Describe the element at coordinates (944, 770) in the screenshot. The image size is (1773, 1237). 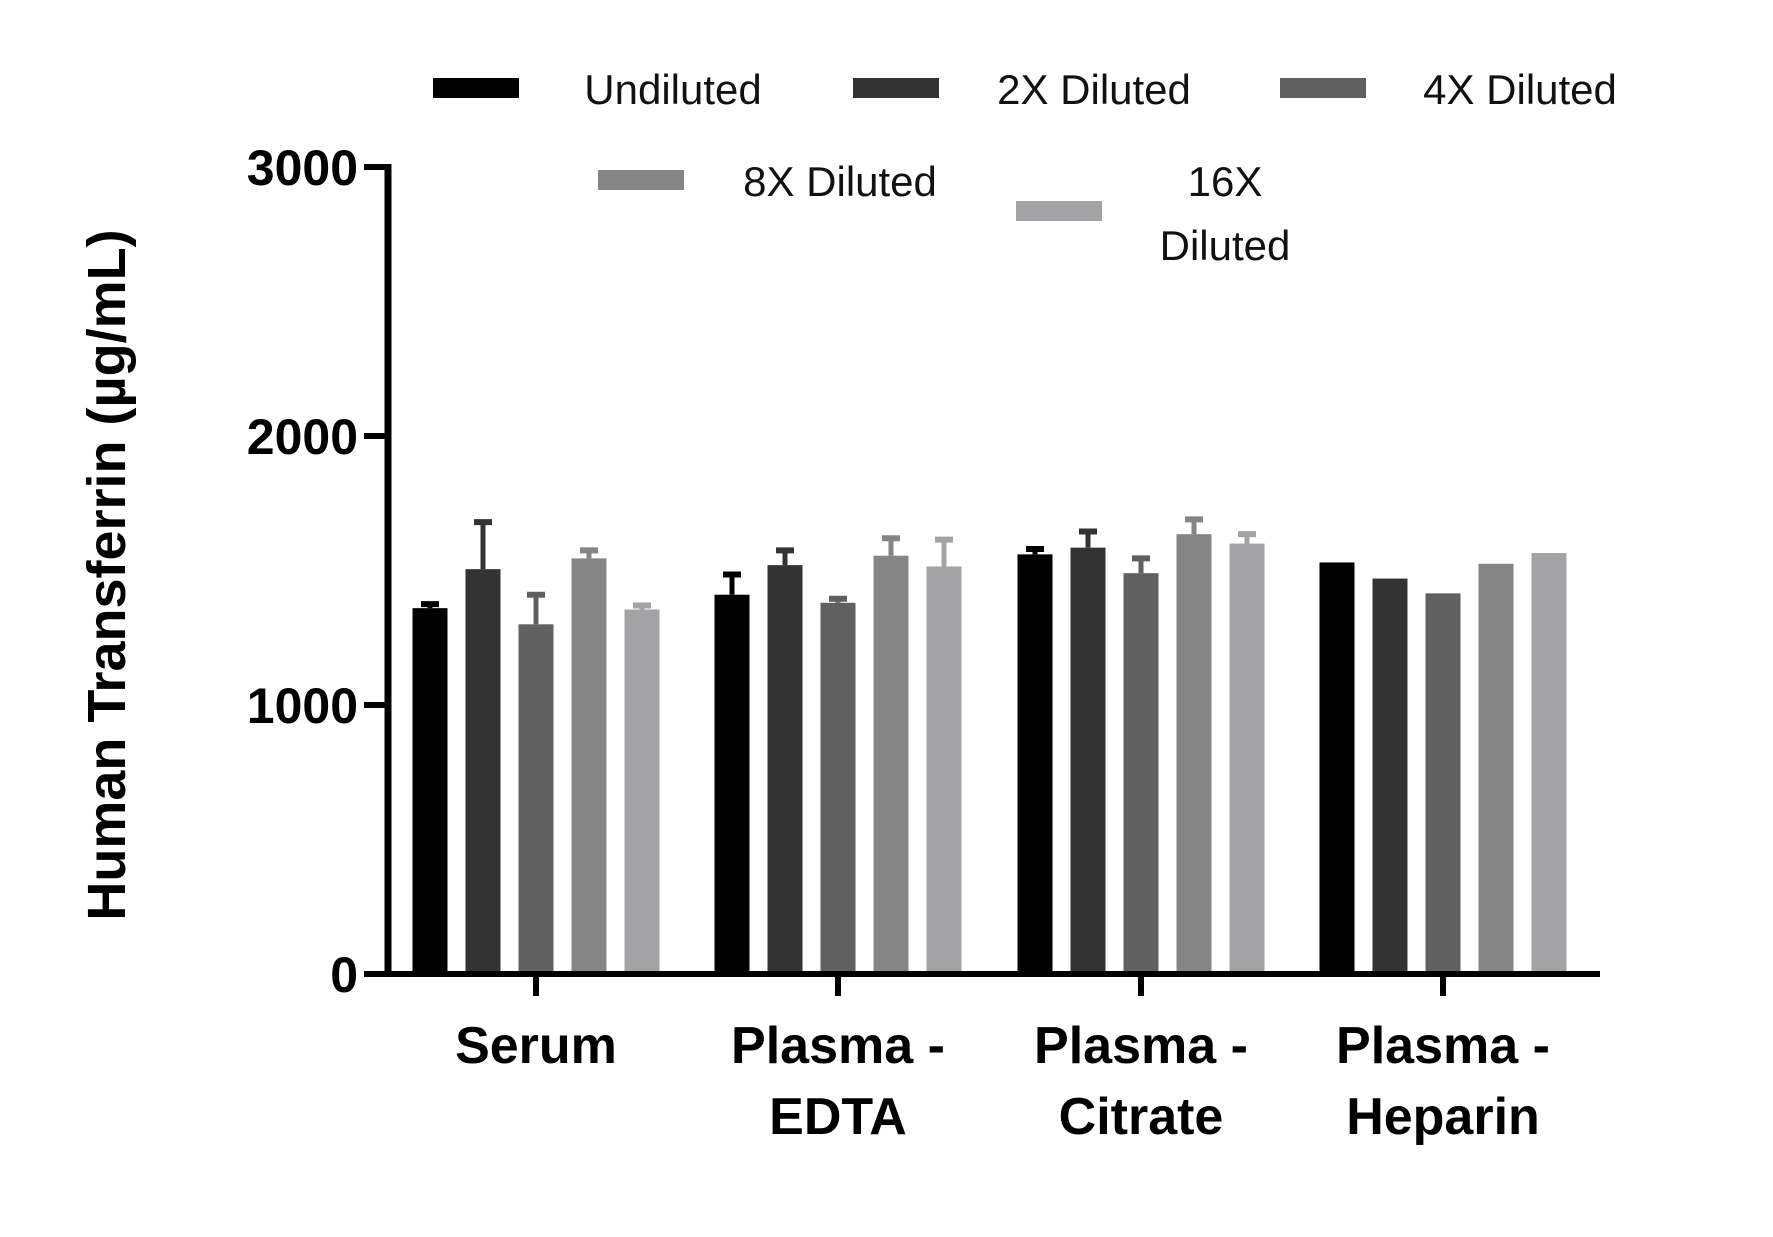
I see `bar-s4-c1` at that location.